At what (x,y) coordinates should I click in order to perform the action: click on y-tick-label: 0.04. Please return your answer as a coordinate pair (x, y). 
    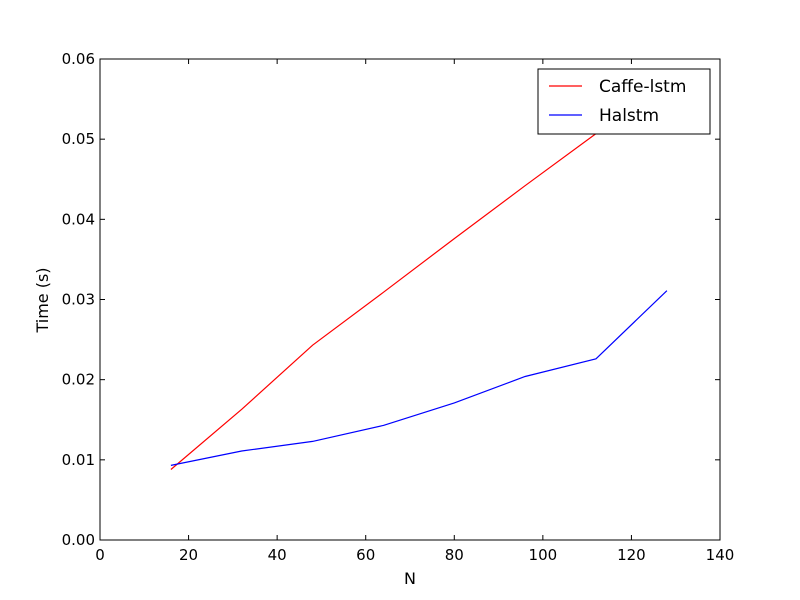
    Looking at the image, I should click on (78, 219).